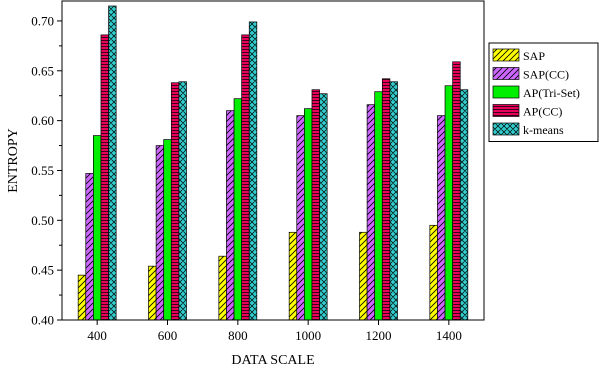 The height and width of the screenshot is (381, 599). I want to click on legend-label: SAP(CC), so click(546, 75).